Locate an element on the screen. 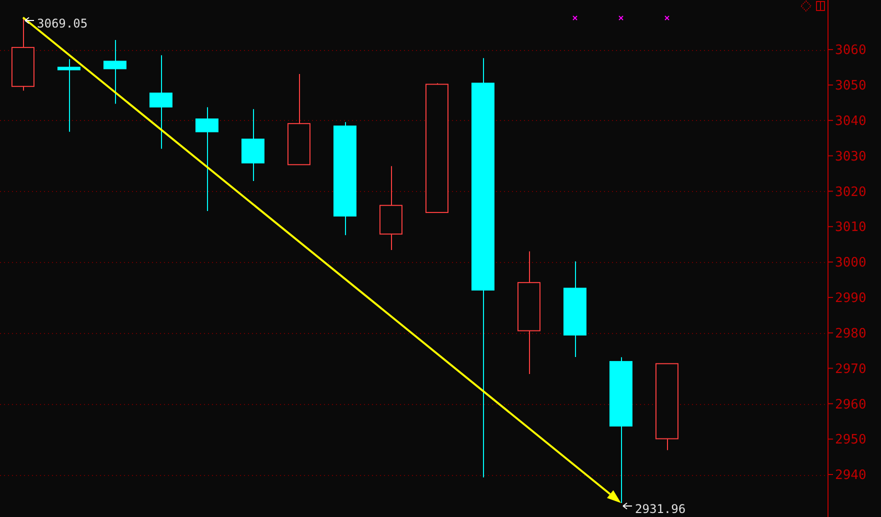 The width and height of the screenshot is (881, 517). y-tick-label: 2960 is located at coordinates (850, 404).